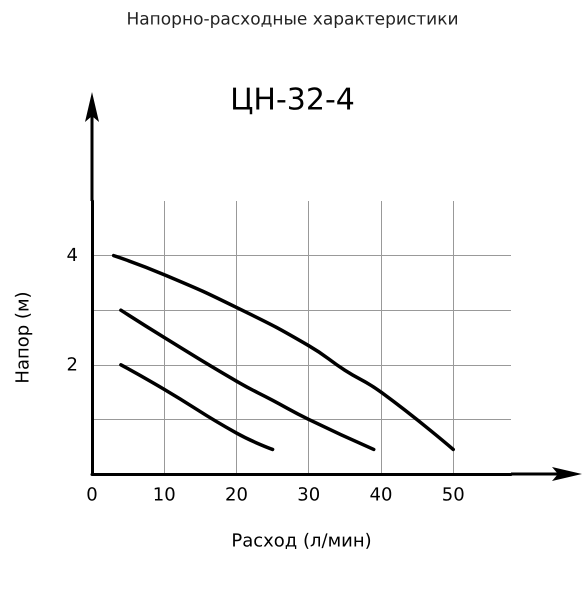 Image resolution: width=585 pixels, height=600 pixels. What do you see at coordinates (308, 495) in the screenshot?
I see `x-tick-label: 30` at bounding box center [308, 495].